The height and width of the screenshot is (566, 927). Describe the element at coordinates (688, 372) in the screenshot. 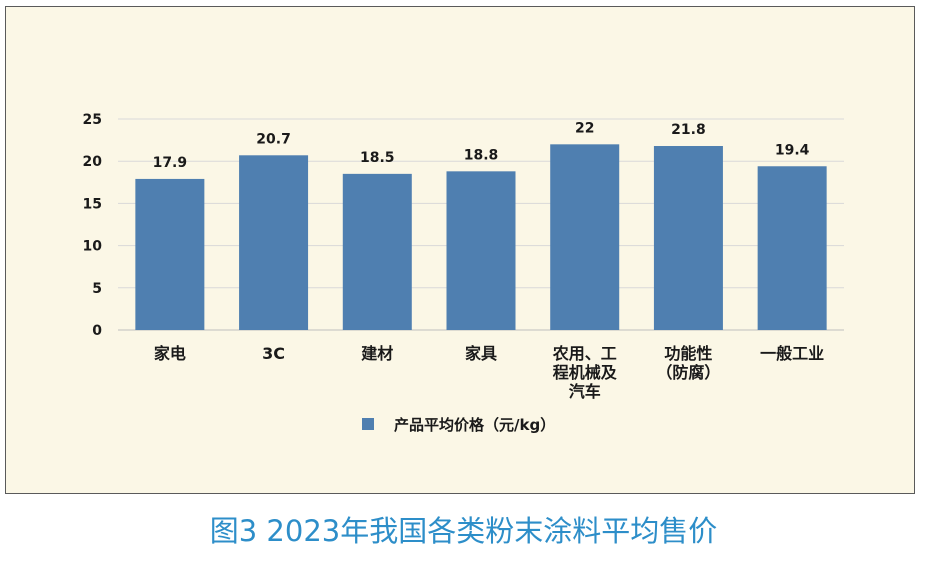

I see `x-tick-label: （防腐）` at that location.